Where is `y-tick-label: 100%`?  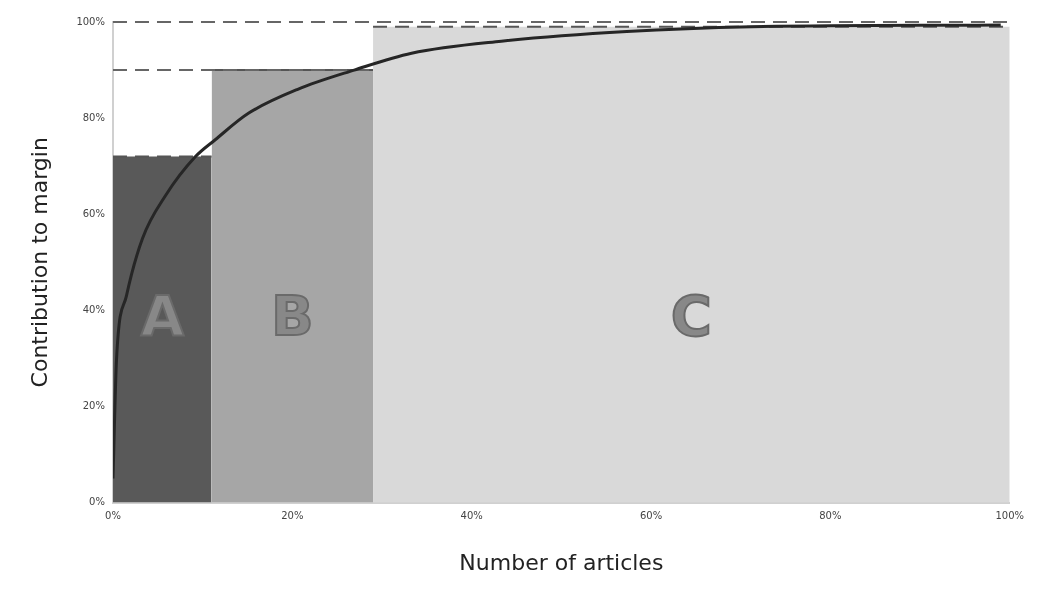
y-tick-label: 100% is located at coordinates (90, 21).